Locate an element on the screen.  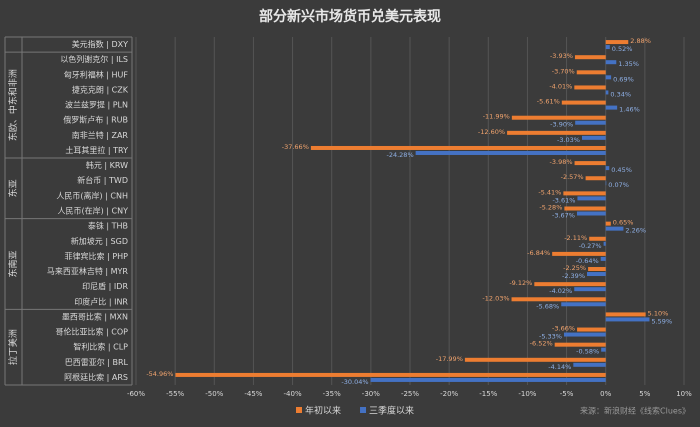
group-label: 拉丁美洲 is located at coordinates (13, 347).